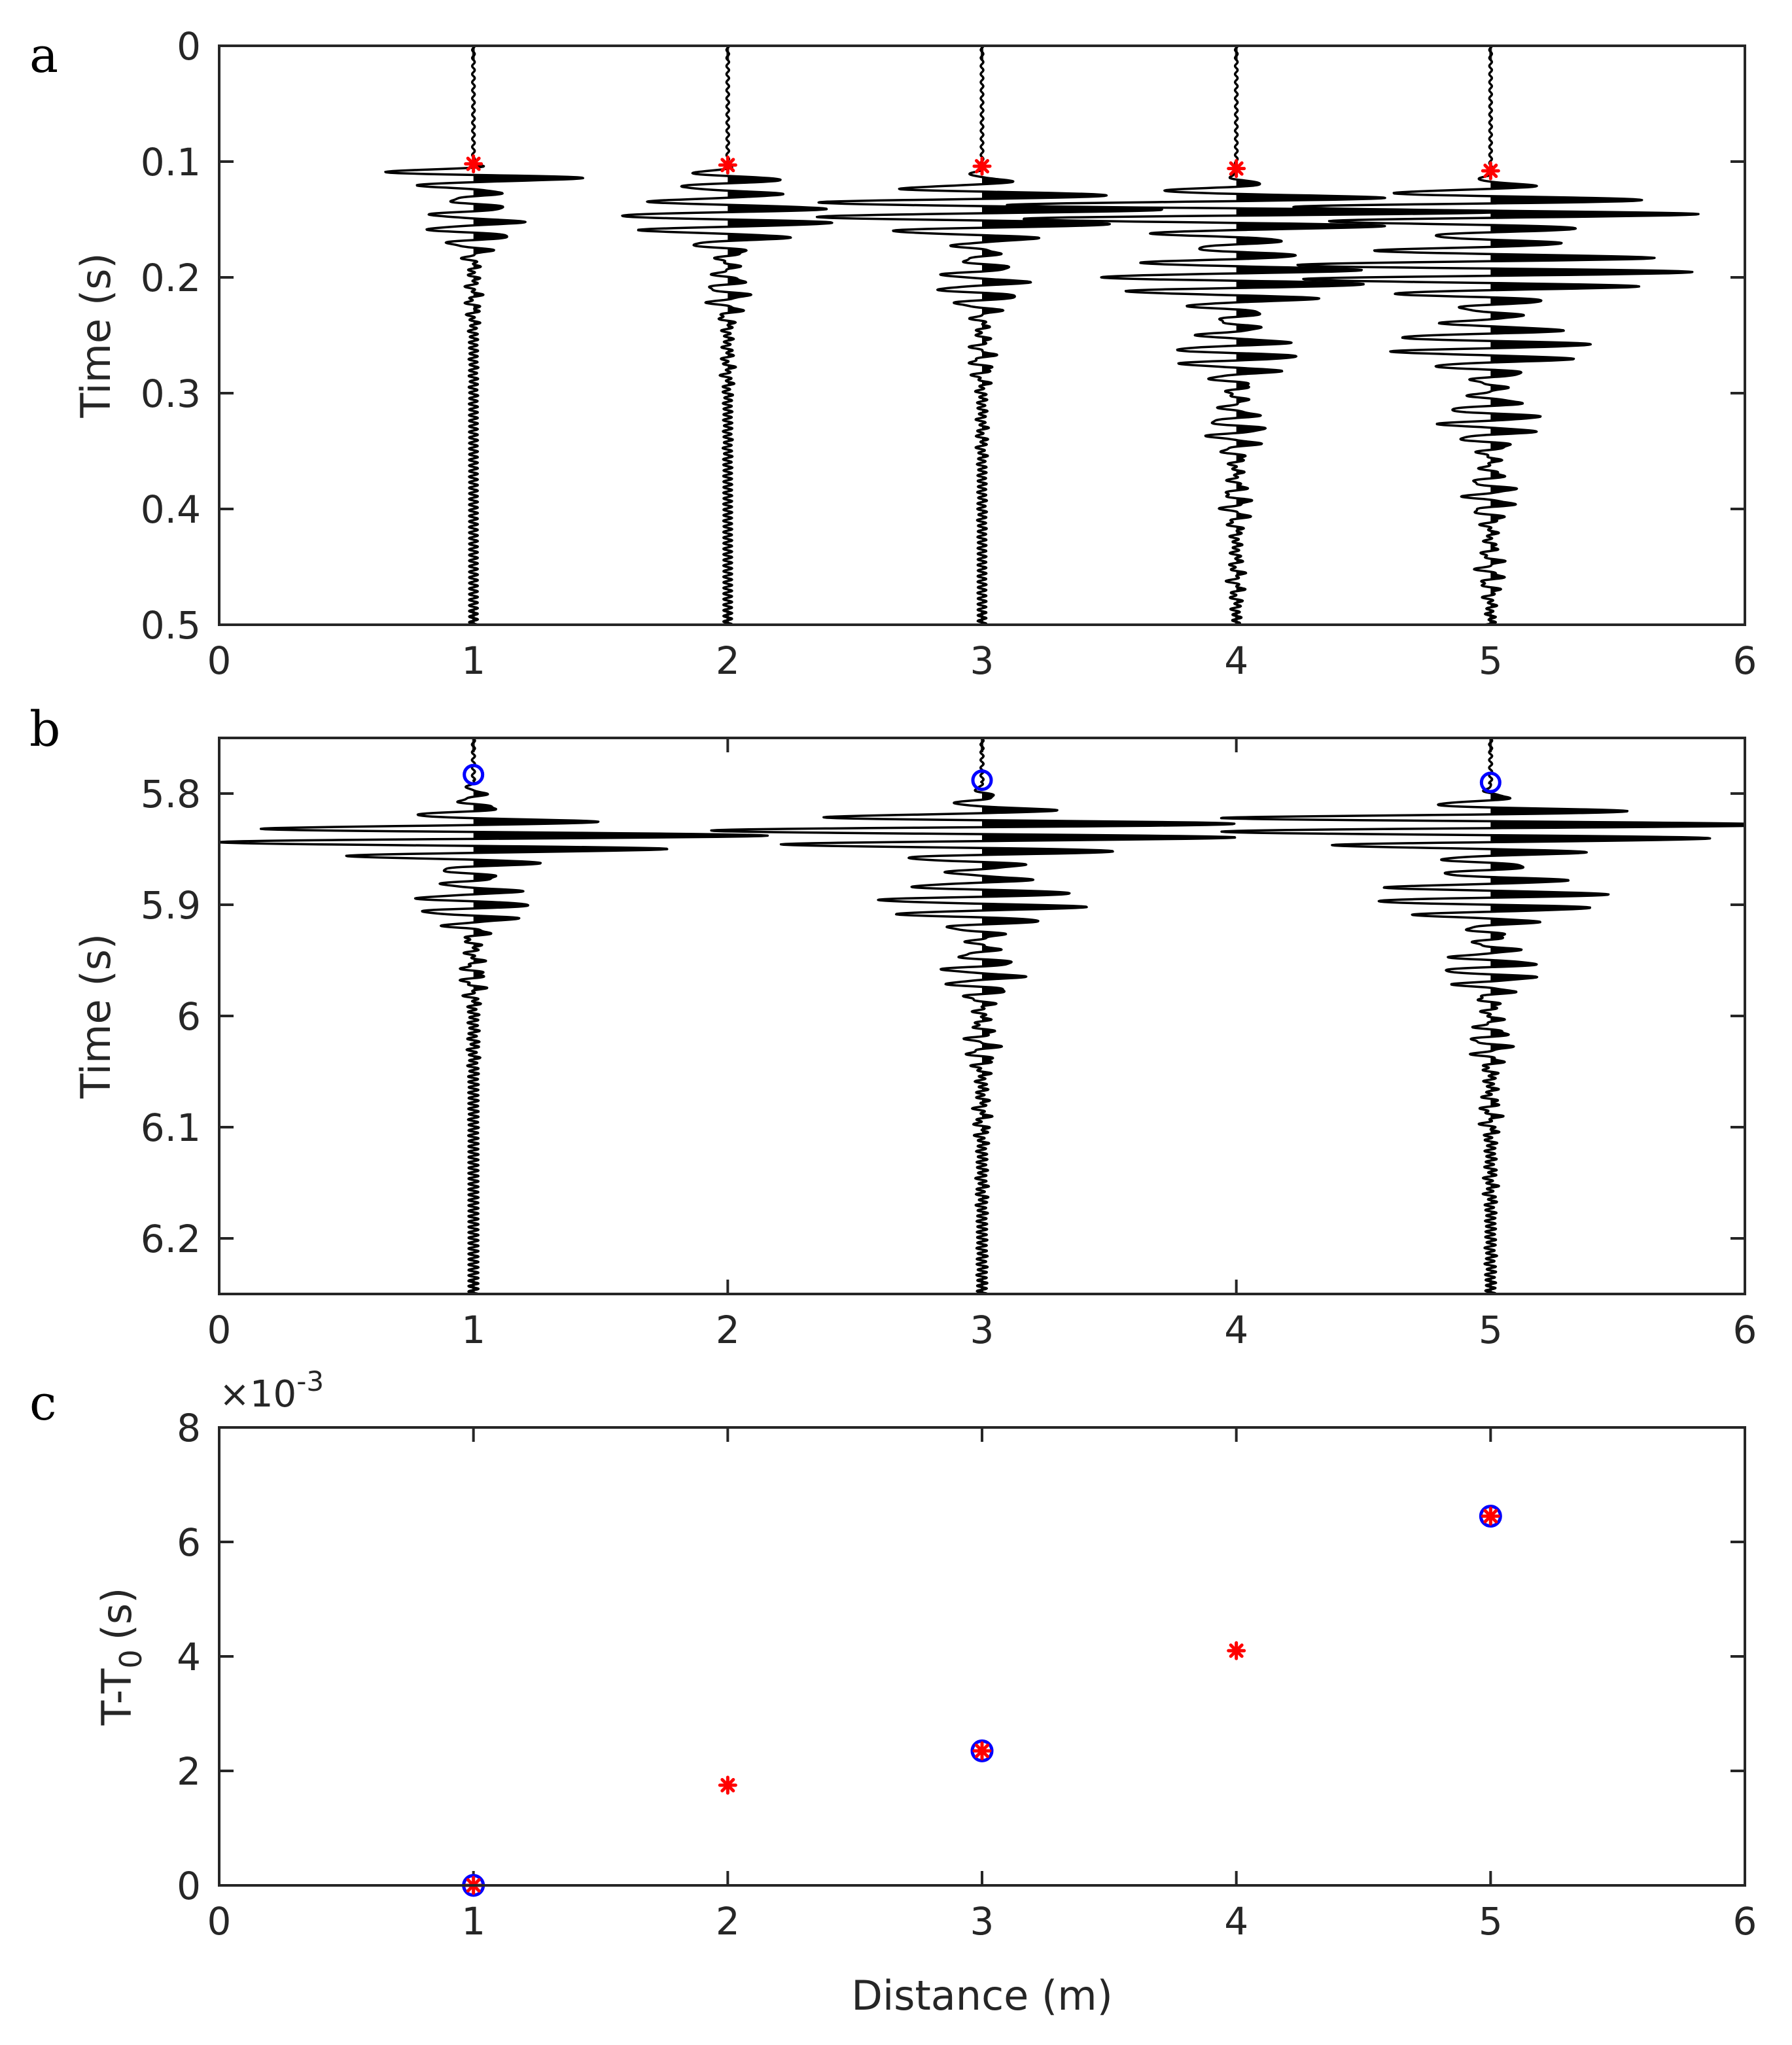 The height and width of the screenshot is (2045, 1792). What do you see at coordinates (43, 55) in the screenshot?
I see `panel-letter: a` at bounding box center [43, 55].